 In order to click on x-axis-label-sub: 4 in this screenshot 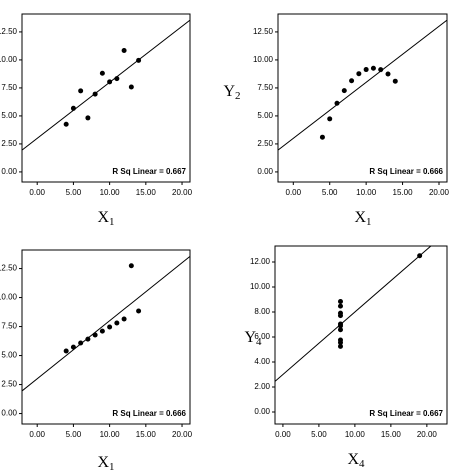, I will do `click(362, 464)`.